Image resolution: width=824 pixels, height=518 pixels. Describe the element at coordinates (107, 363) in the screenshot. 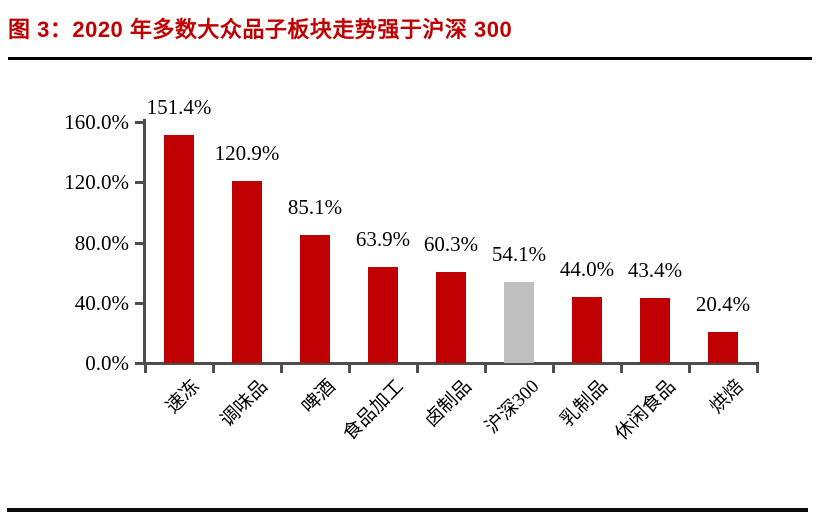

I see `y-tick-label: 0.0%` at that location.